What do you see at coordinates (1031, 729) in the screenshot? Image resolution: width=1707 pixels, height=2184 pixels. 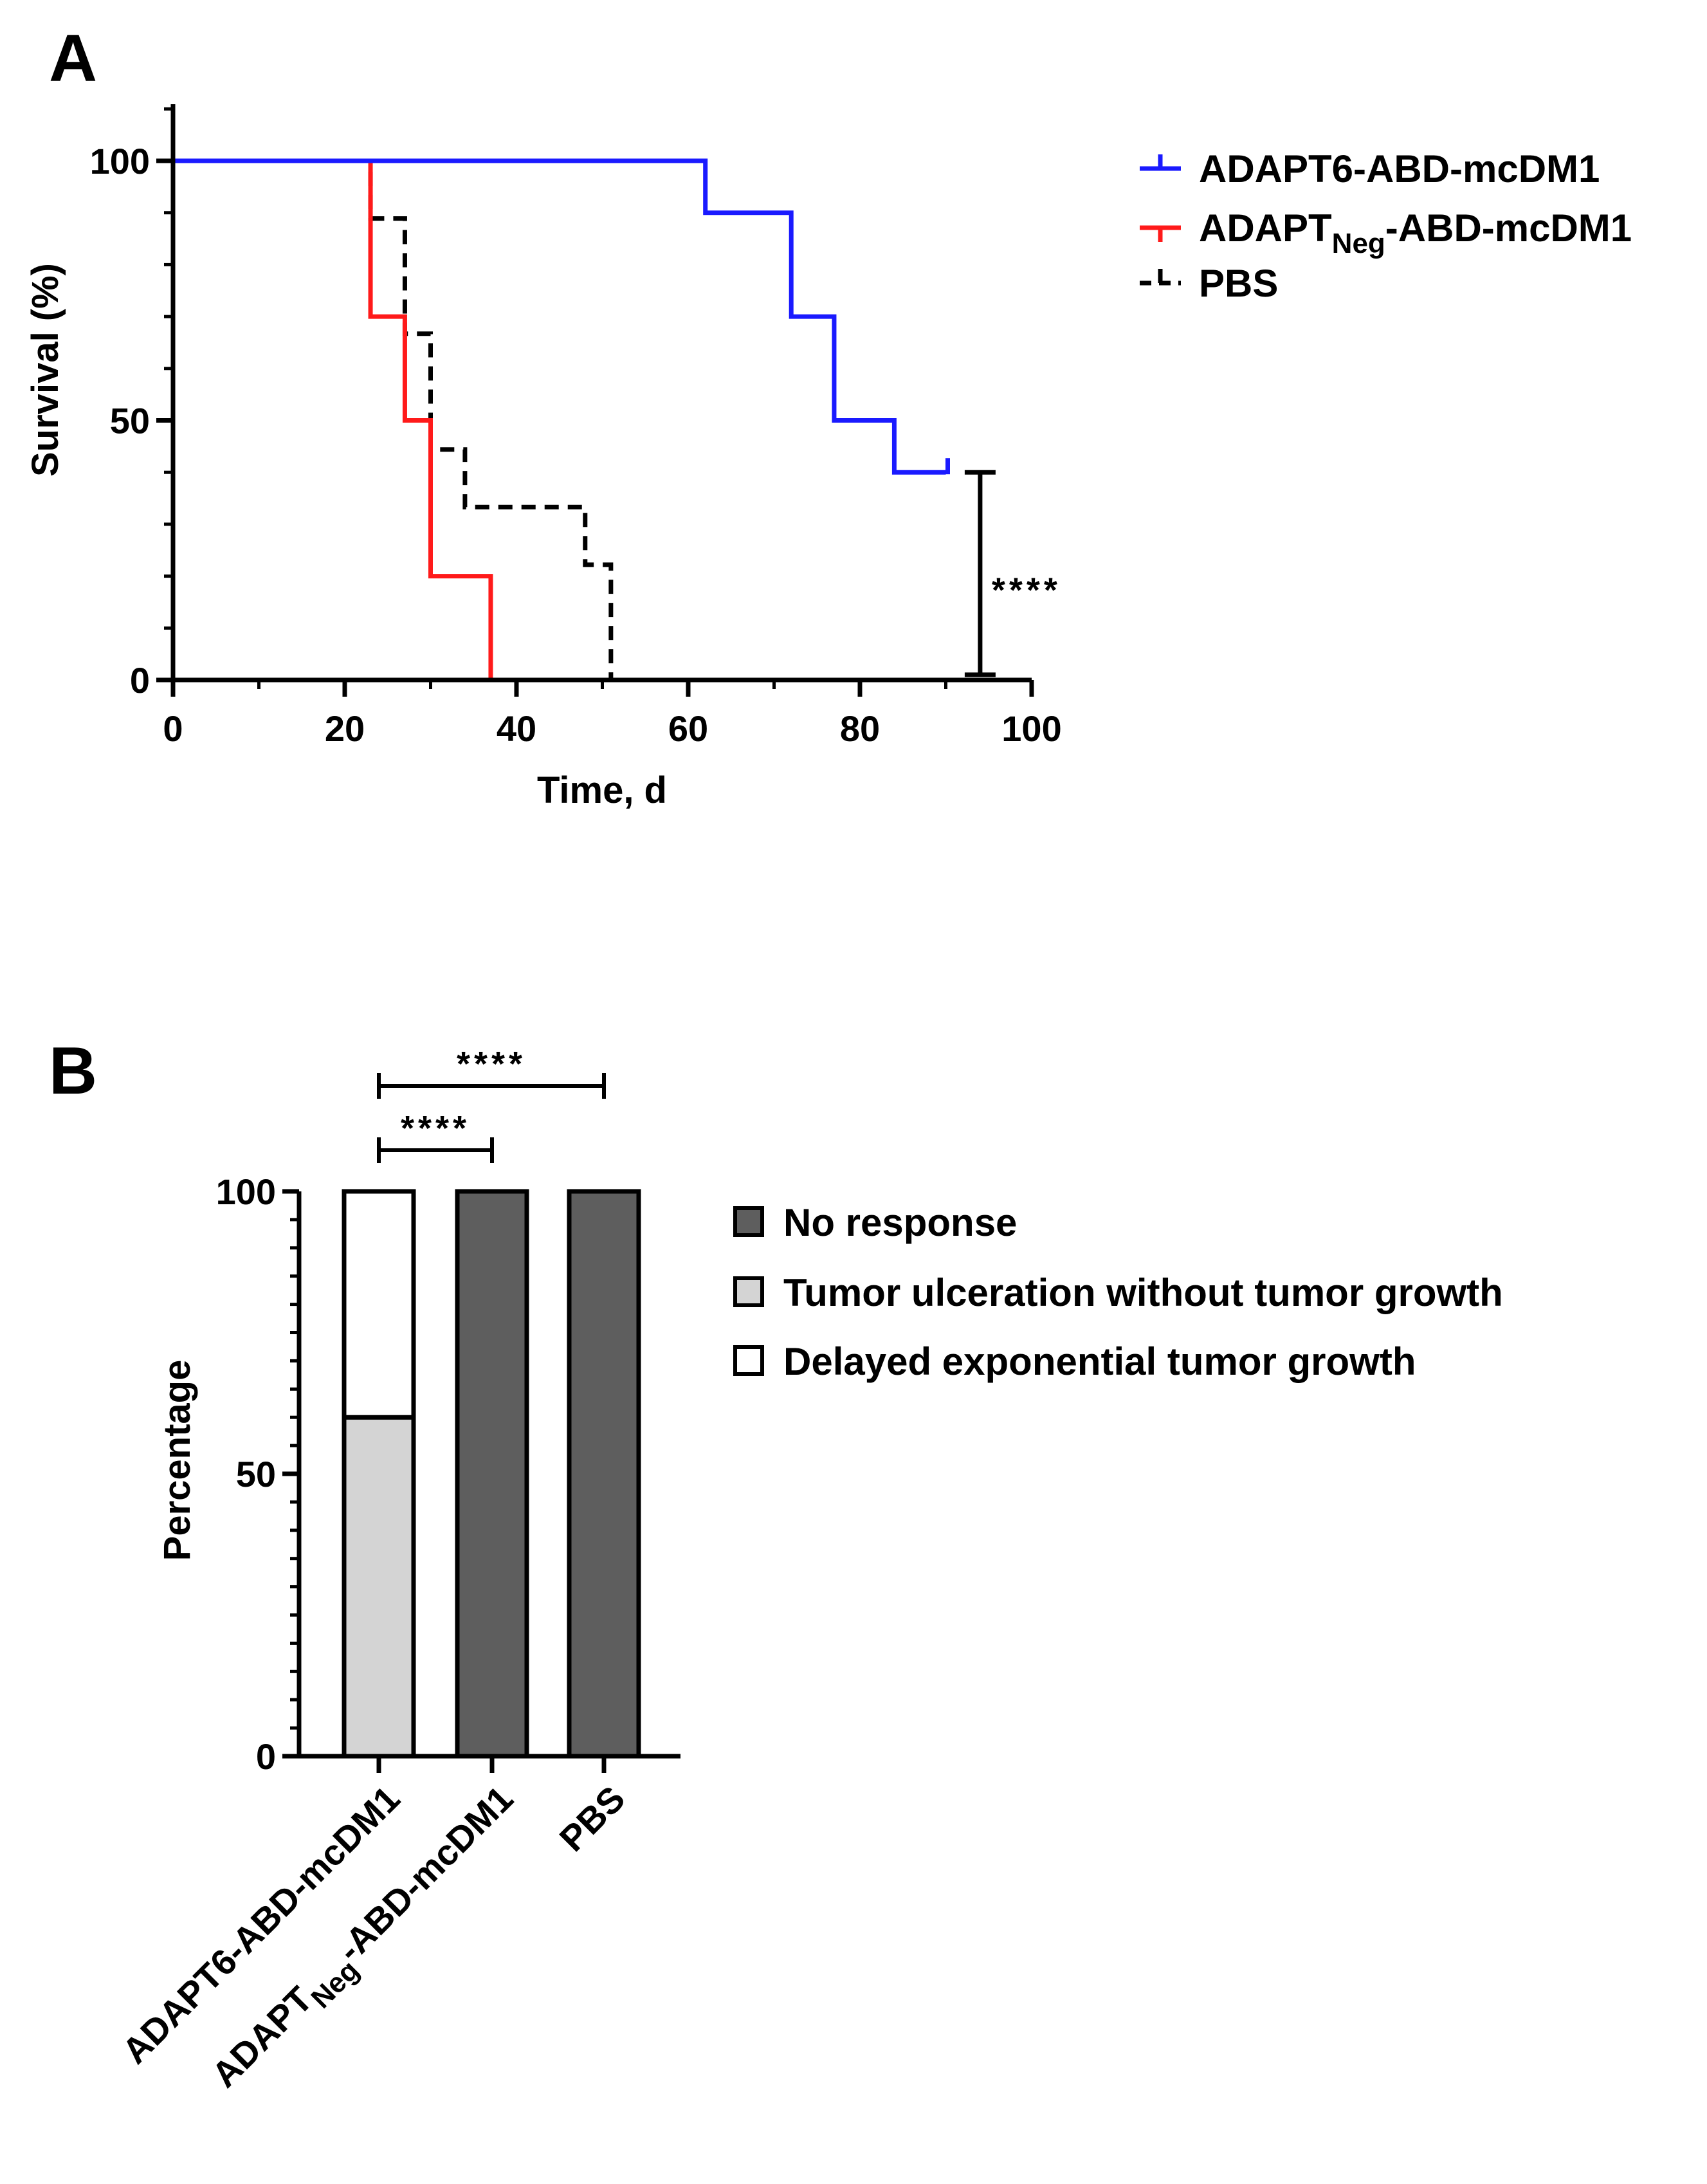 I see `x-tick-label: 100` at bounding box center [1031, 729].